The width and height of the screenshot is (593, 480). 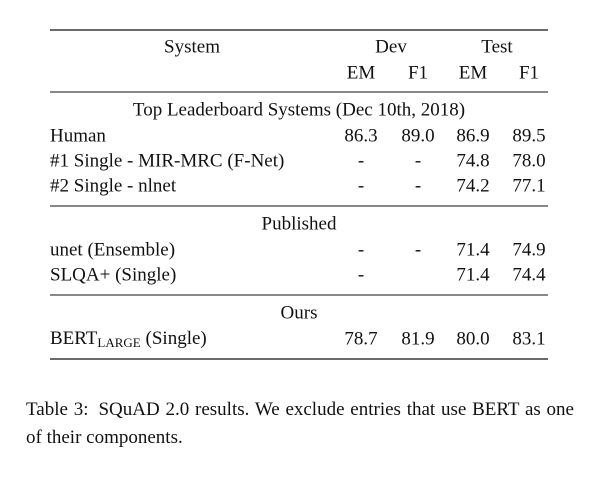 I want to click on cell: 80.0, so click(x=472, y=338).